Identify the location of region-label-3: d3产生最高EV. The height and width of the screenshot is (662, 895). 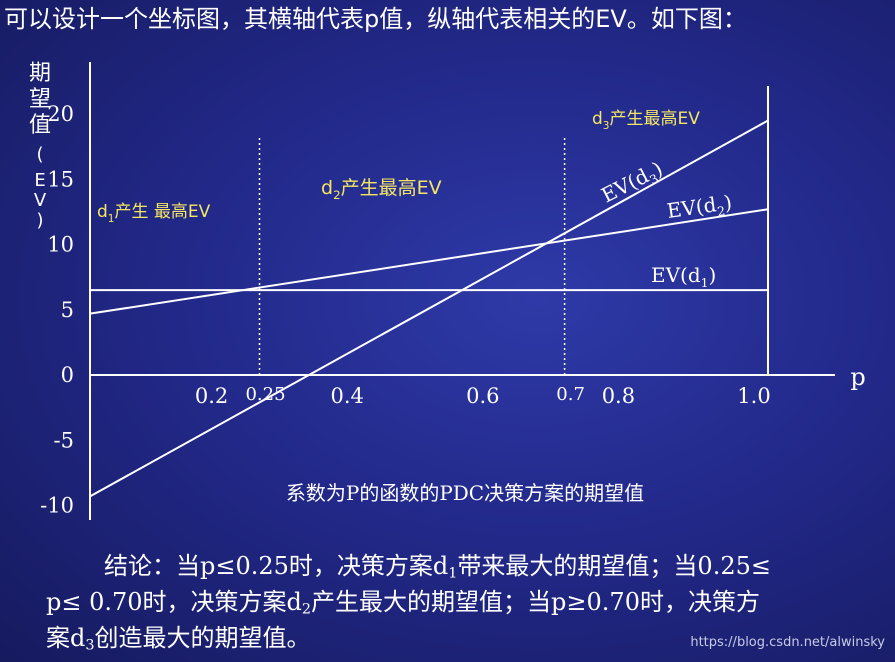
(646, 120).